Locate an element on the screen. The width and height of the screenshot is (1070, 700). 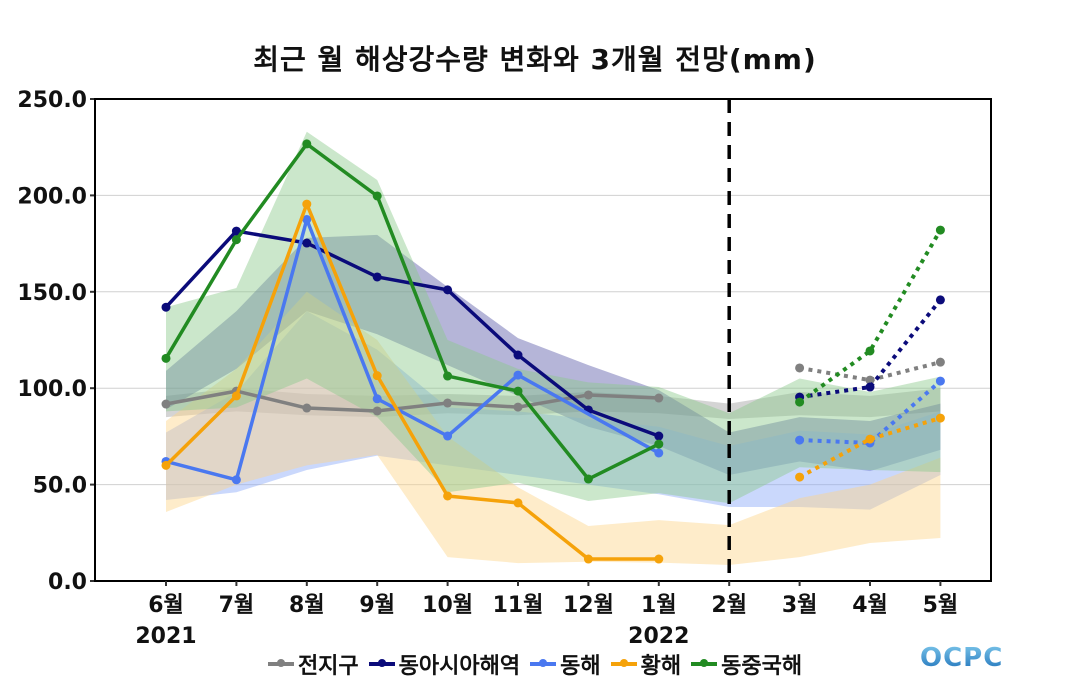
x-tick-label: 9월 is located at coordinates (377, 605).